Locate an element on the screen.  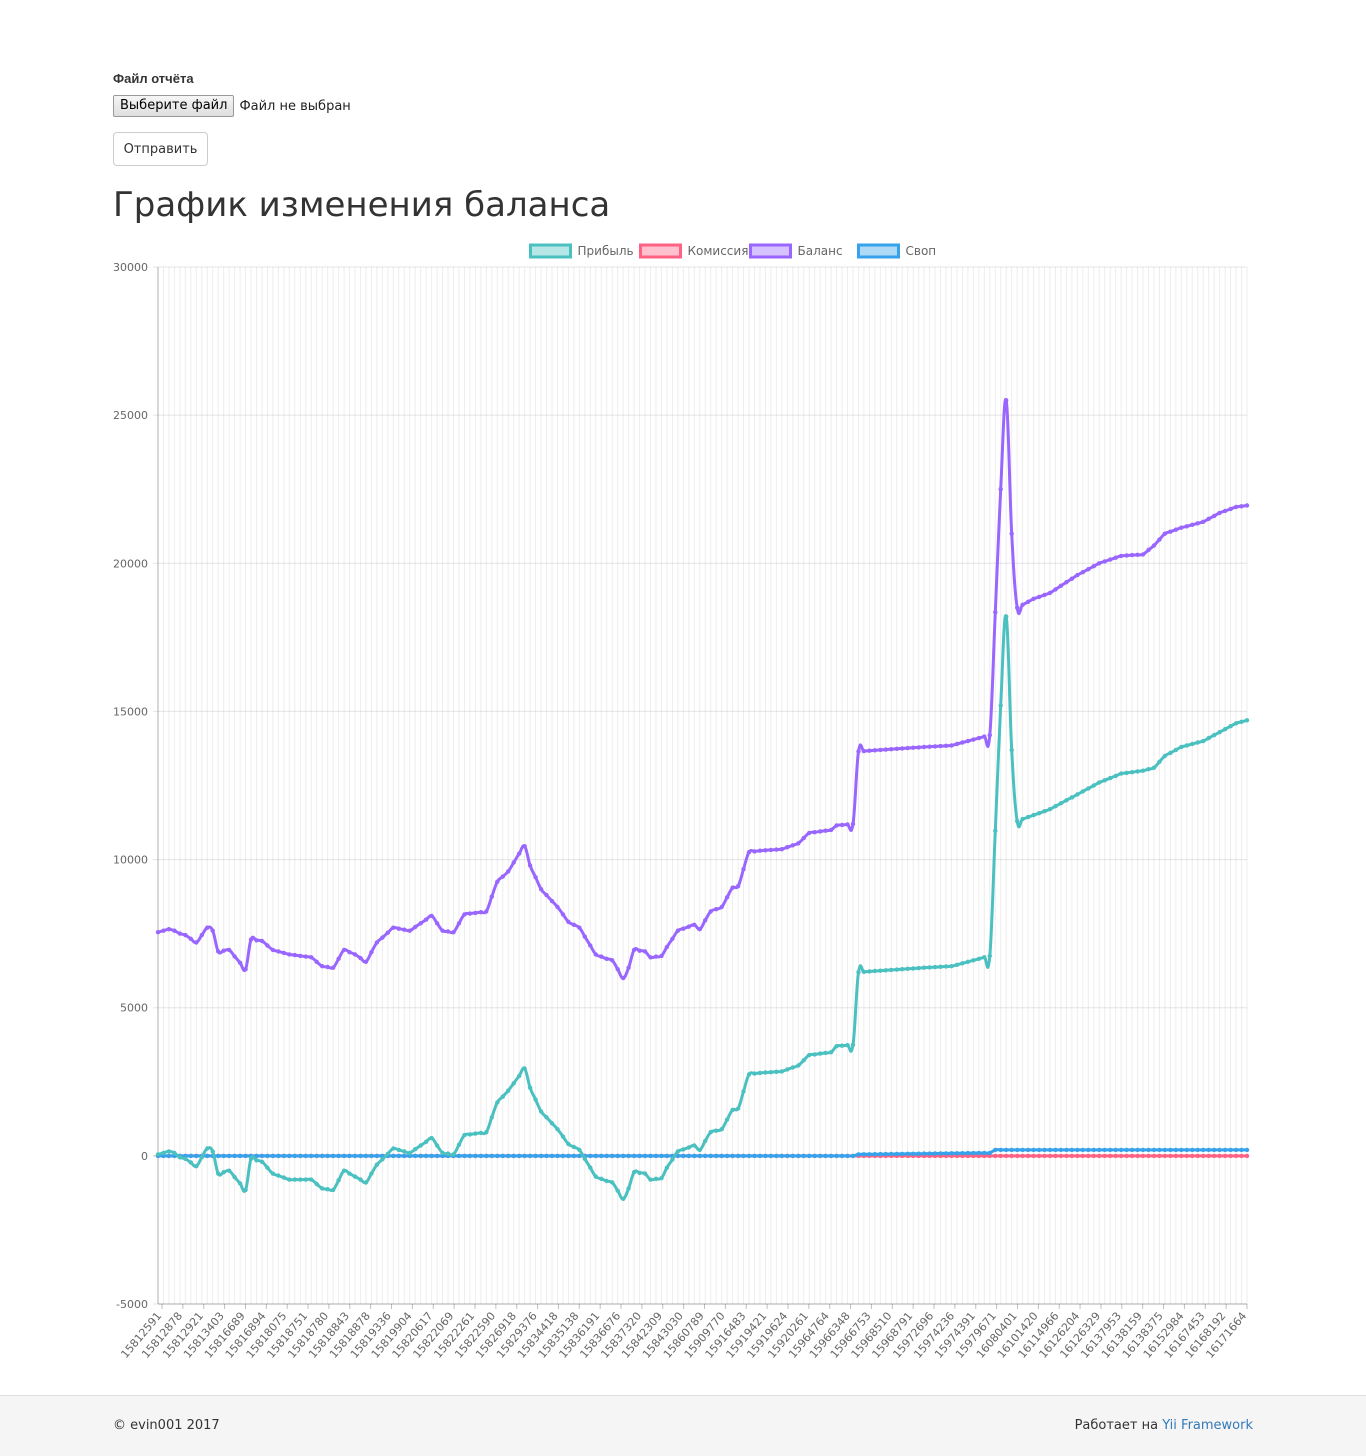
yii-framework-link: Yii Framework is located at coordinates (1207, 1425).